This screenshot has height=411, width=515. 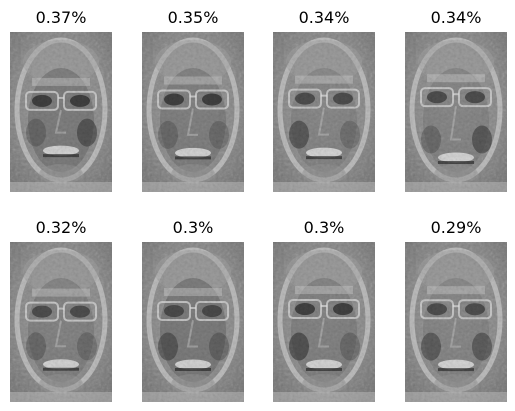 I want to click on variance-label: 0.32%, so click(x=61, y=227).